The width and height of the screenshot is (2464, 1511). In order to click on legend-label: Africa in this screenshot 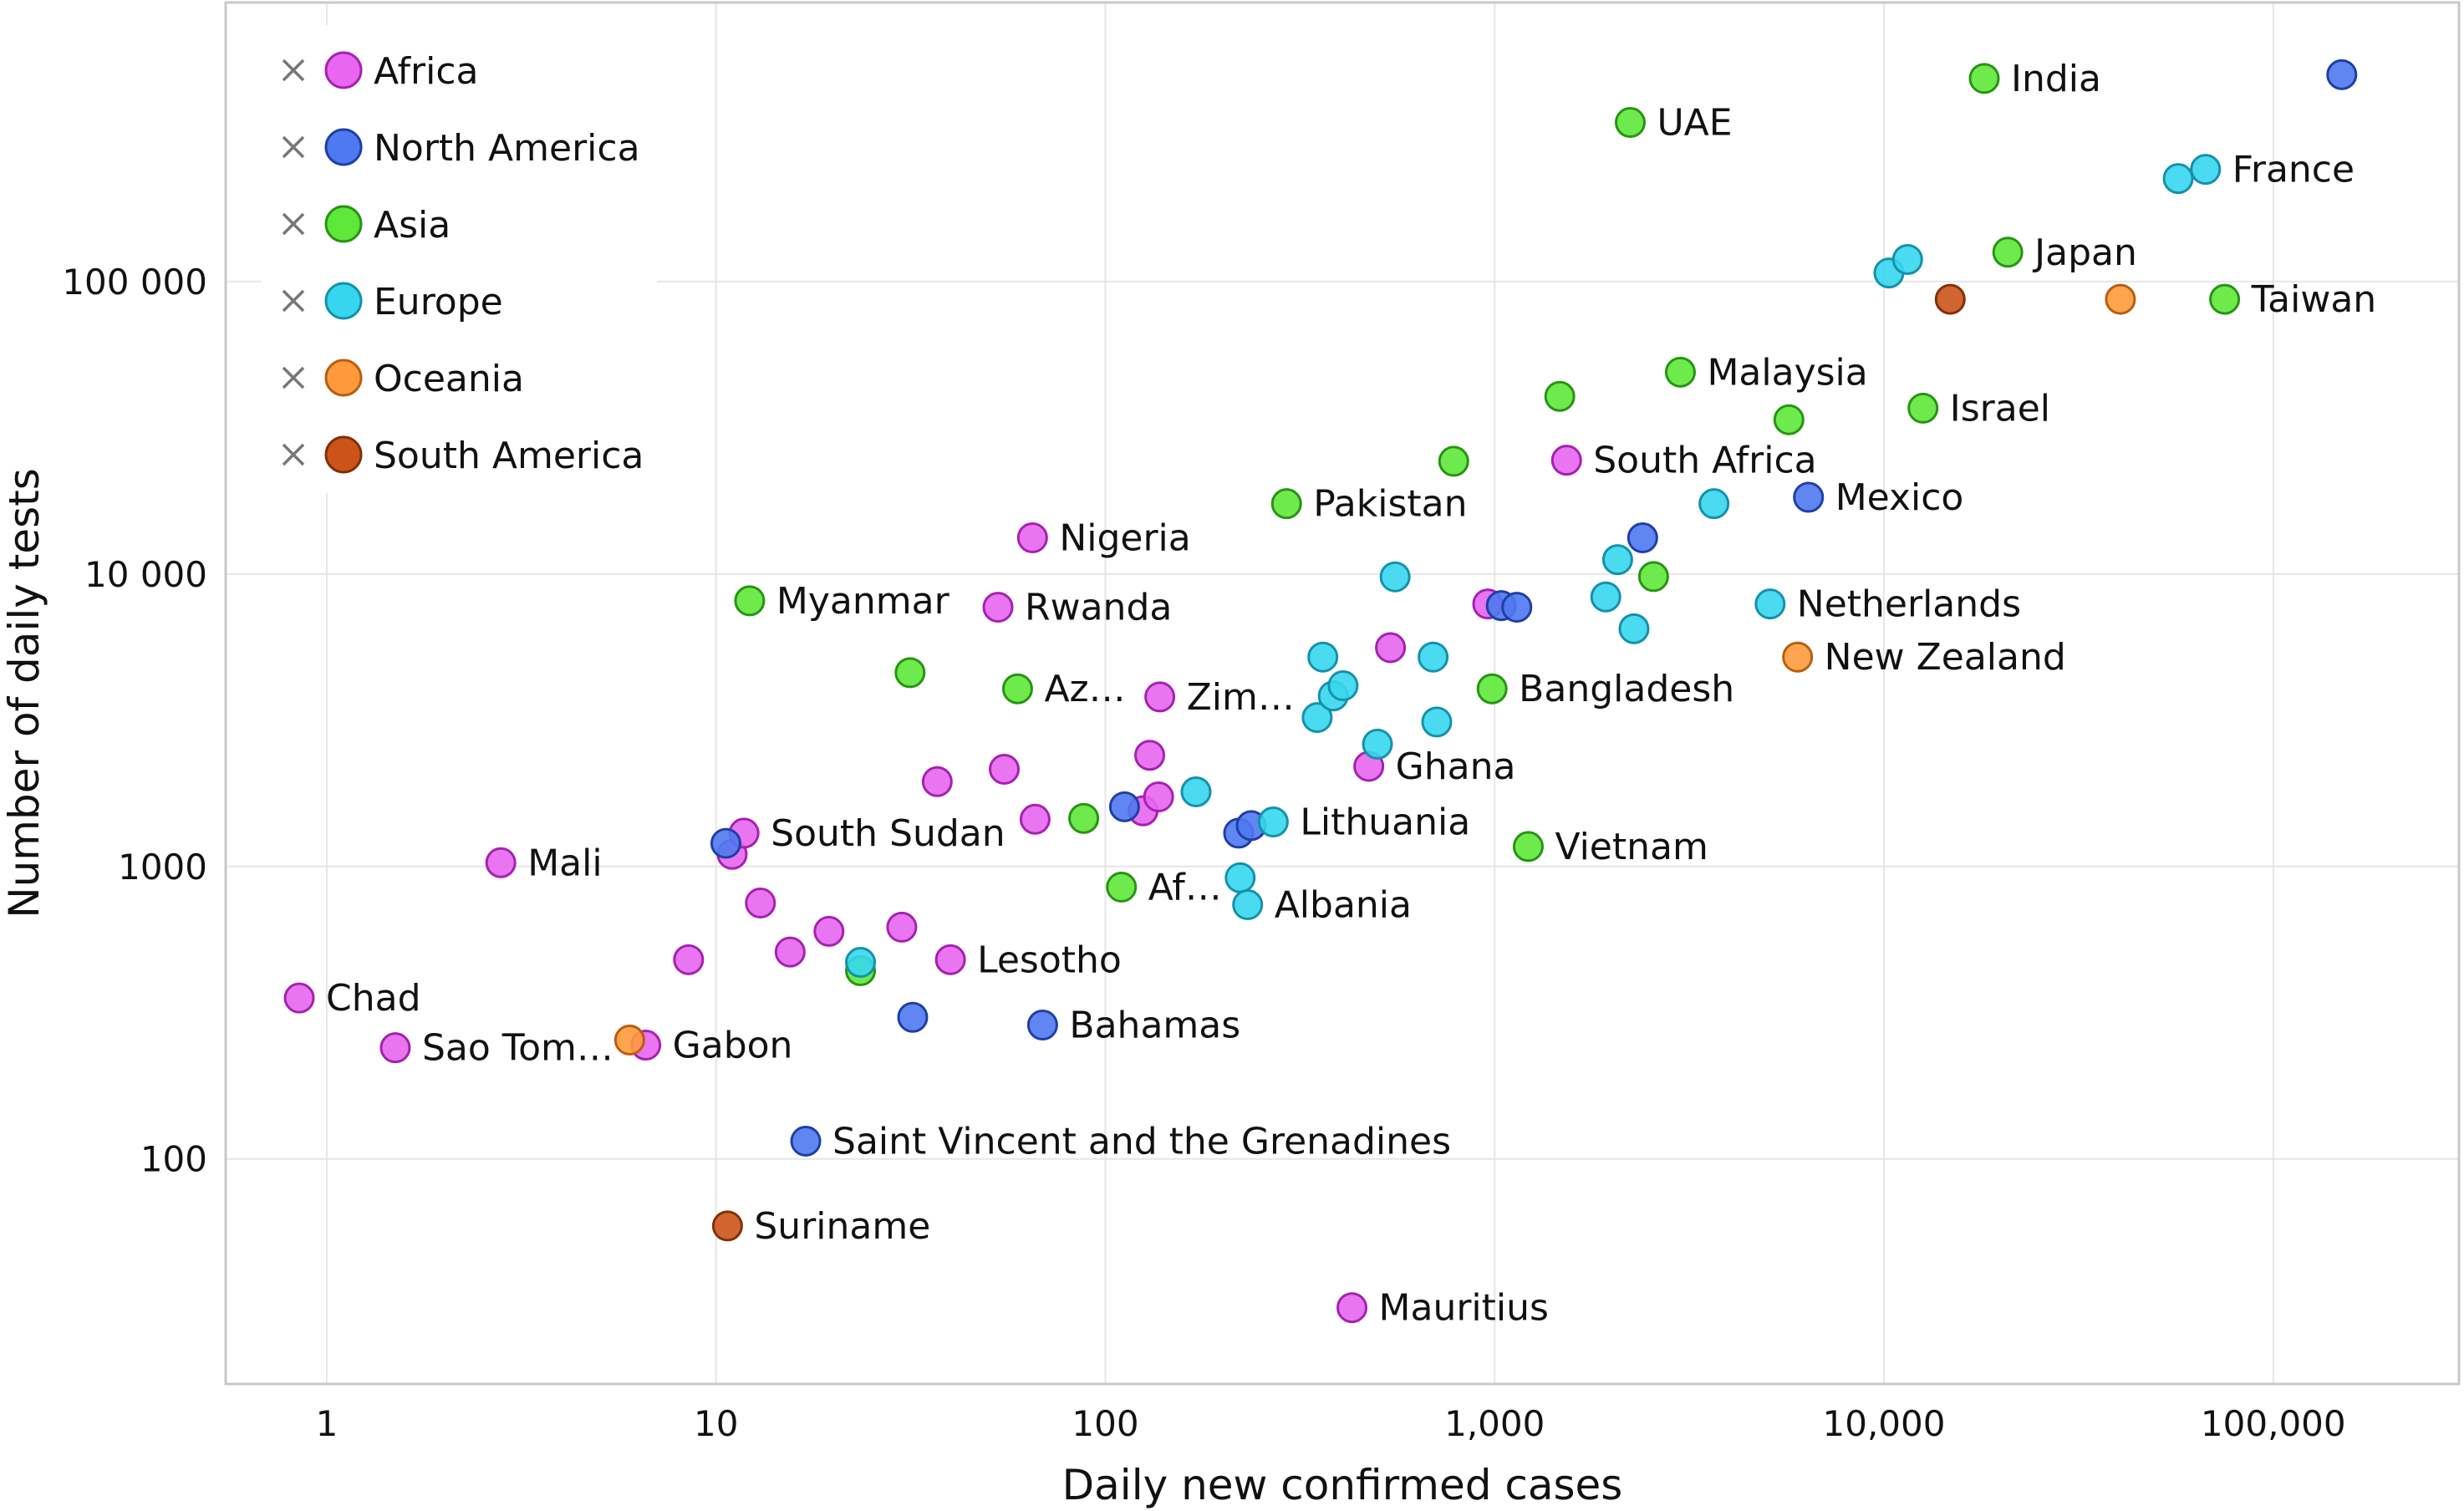, I will do `click(426, 71)`.